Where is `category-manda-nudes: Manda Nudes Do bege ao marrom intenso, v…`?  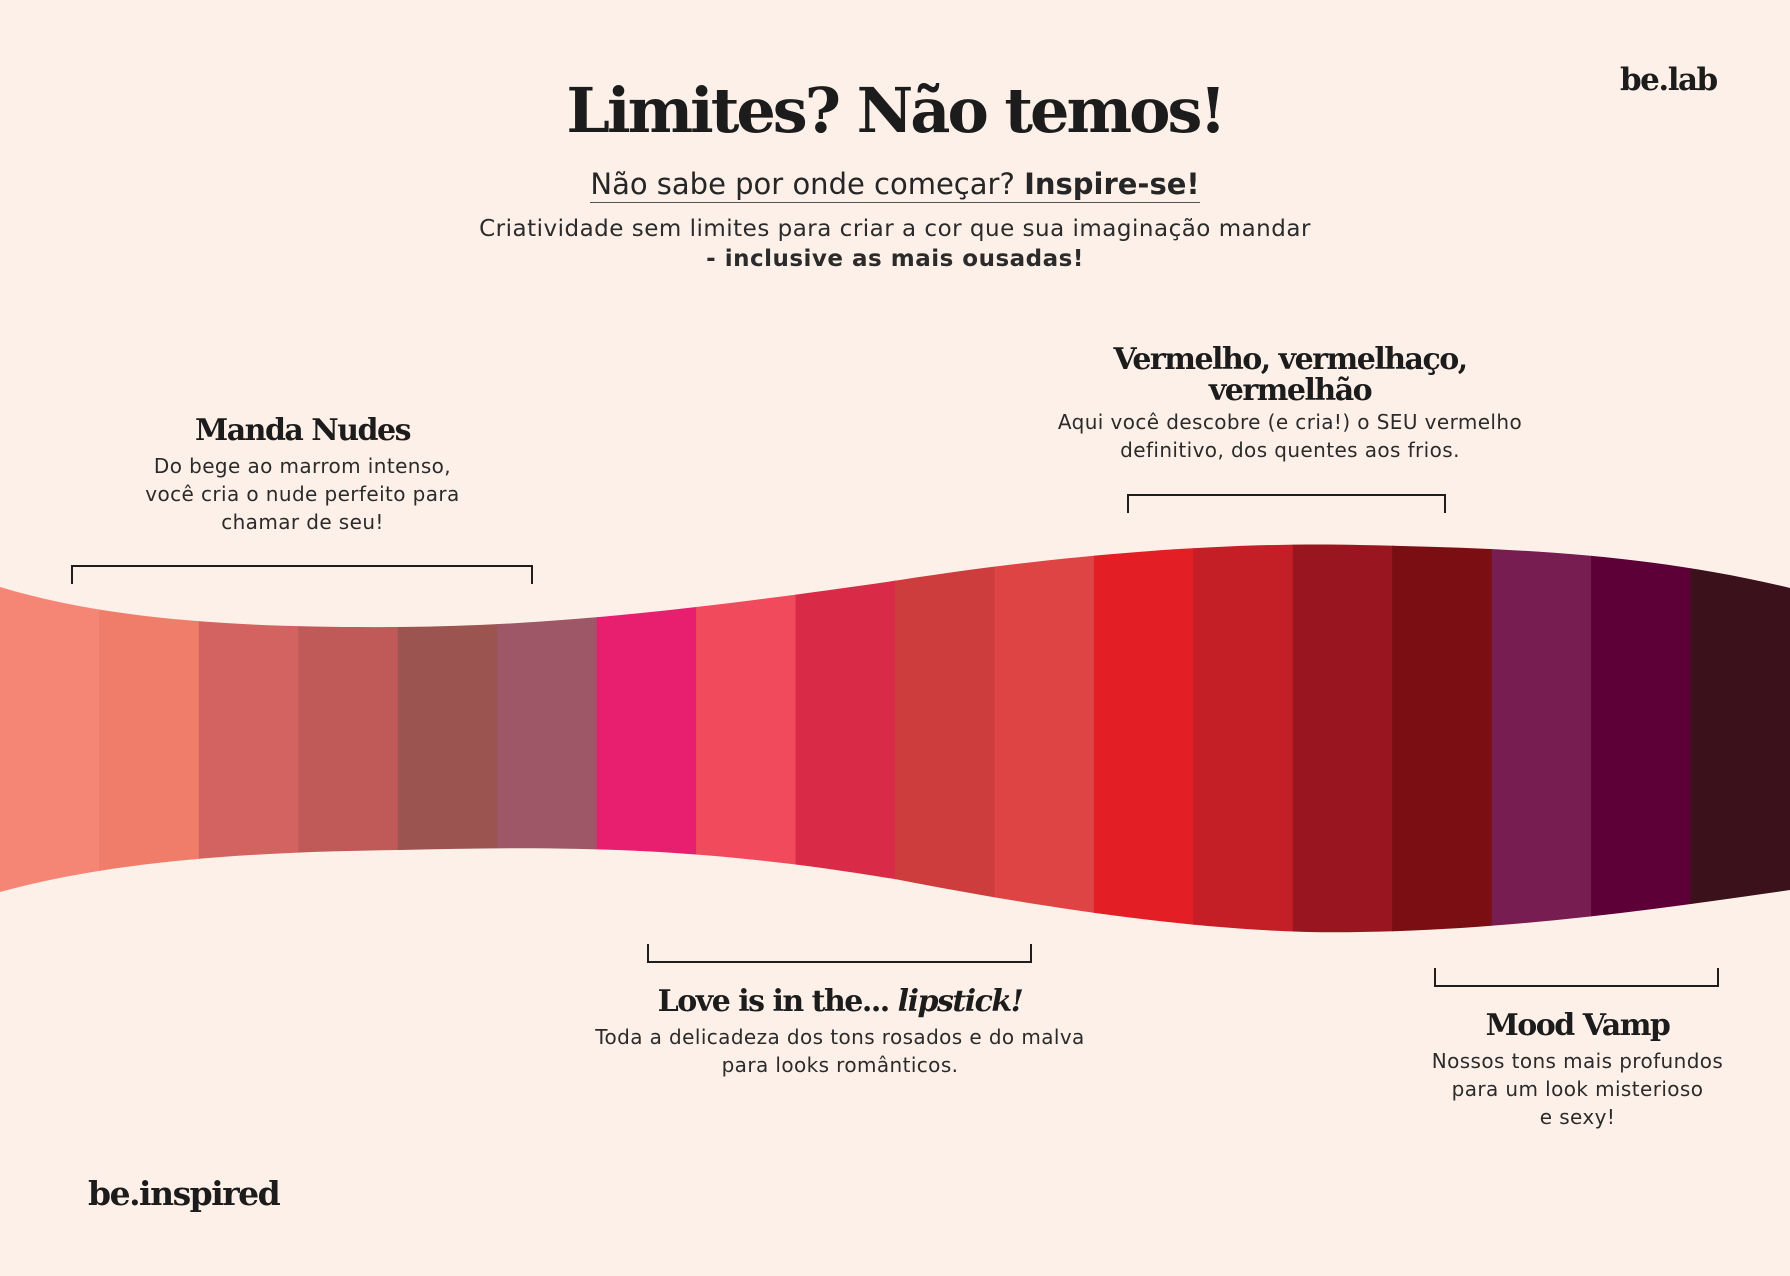 category-manda-nudes: Manda Nudes Do bege ao marrom intenso, v… is located at coordinates (302, 475).